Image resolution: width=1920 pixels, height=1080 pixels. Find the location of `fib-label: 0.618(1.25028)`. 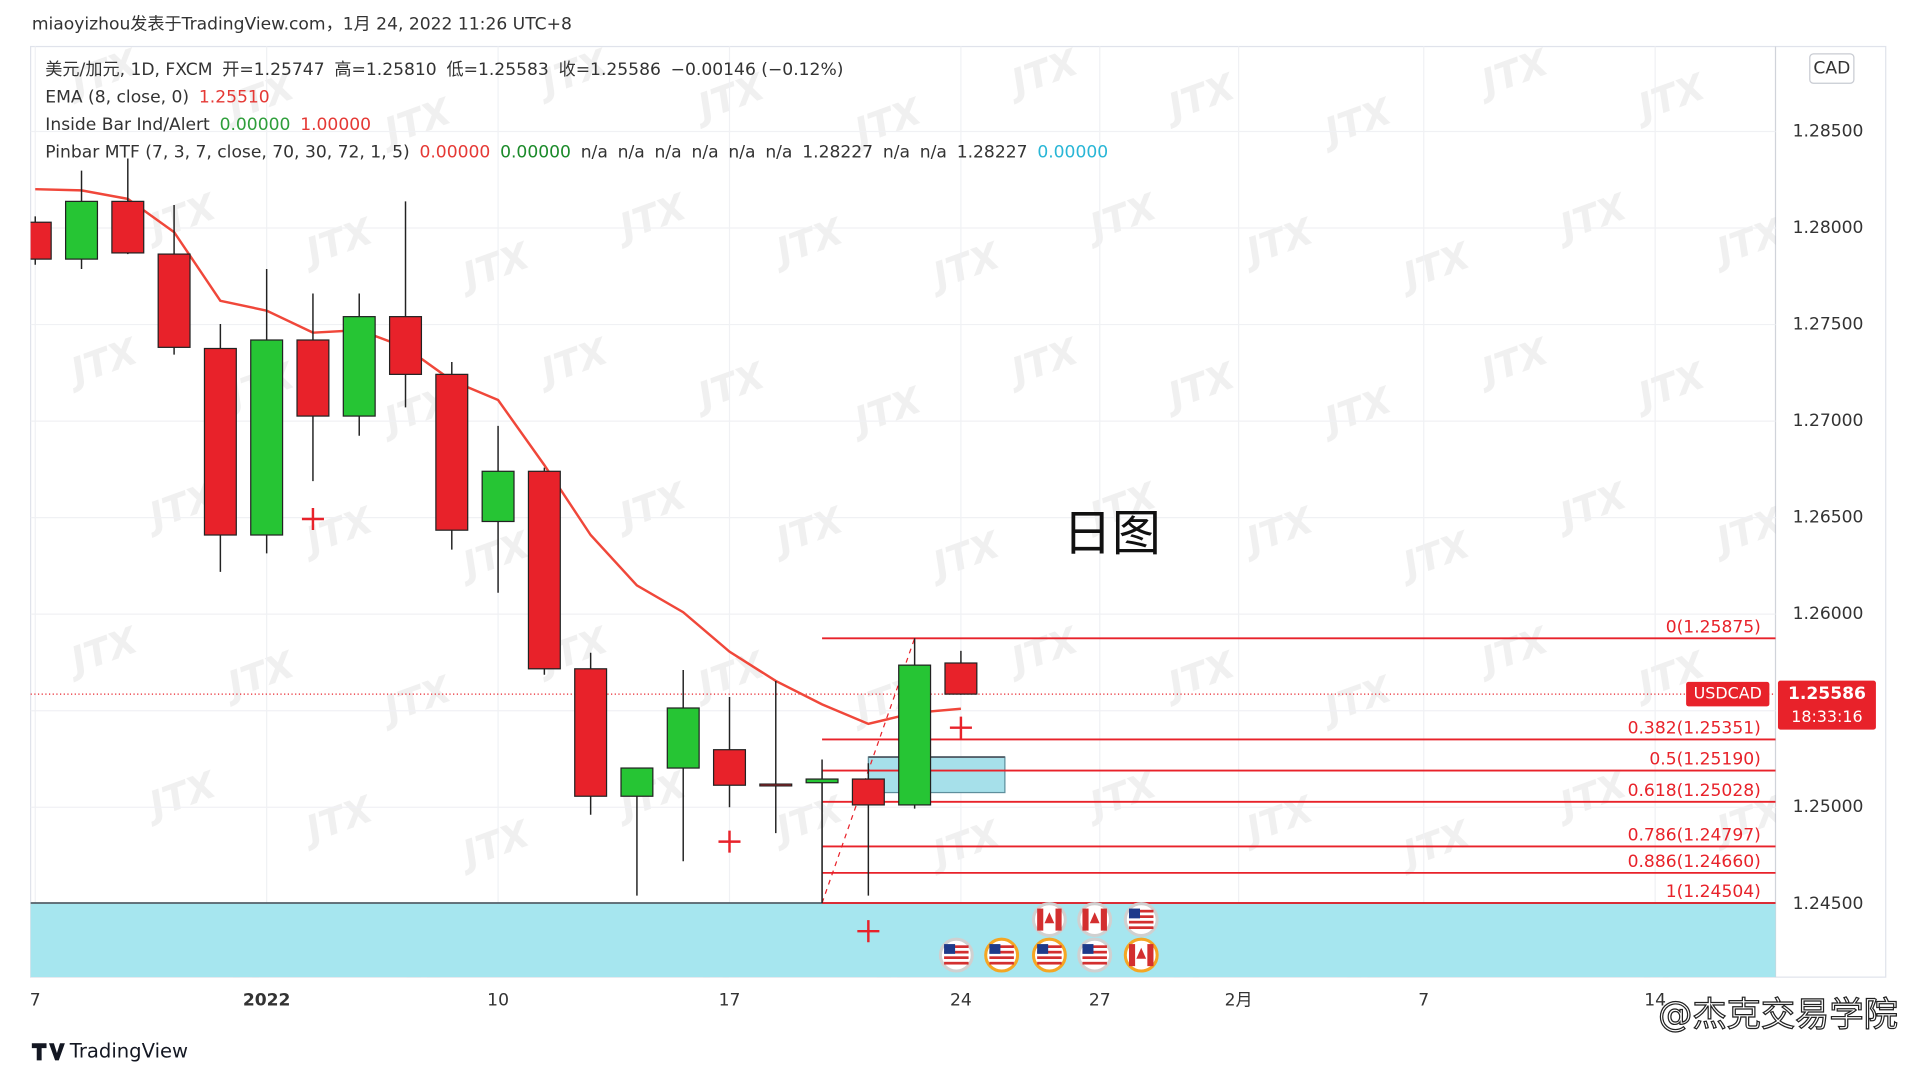

fib-label: 0.618(1.25028) is located at coordinates (1694, 791).